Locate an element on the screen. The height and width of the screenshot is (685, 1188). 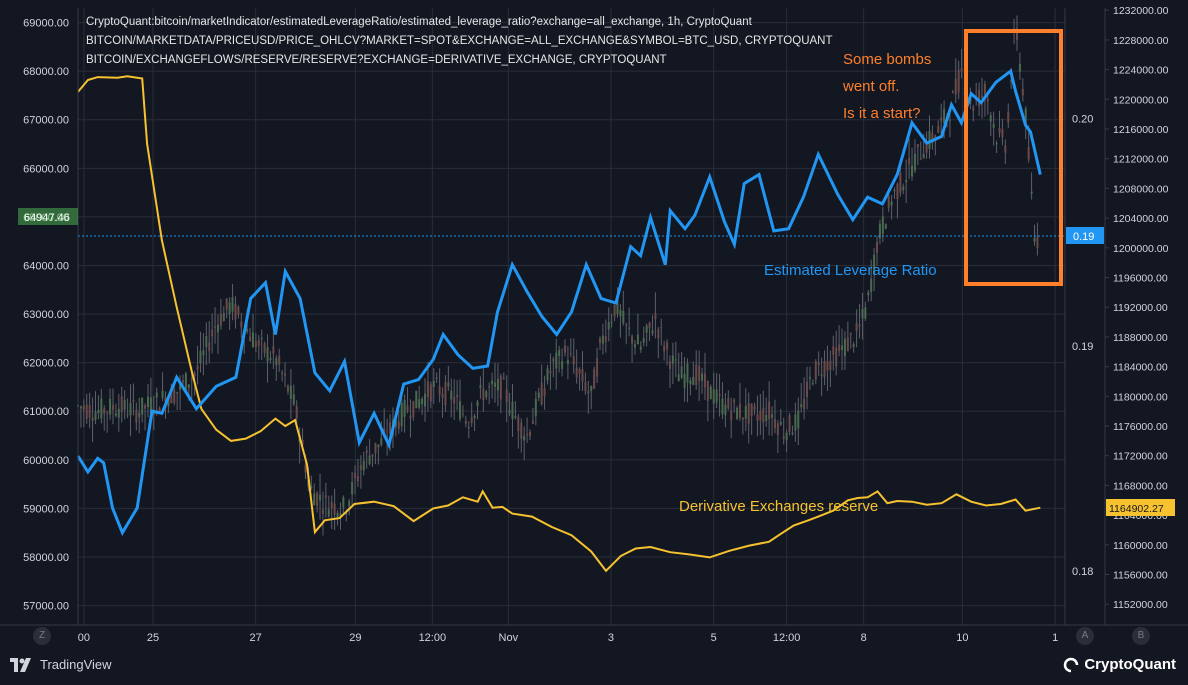
right-tick-label: 1216000.00 is located at coordinates (1141, 130).